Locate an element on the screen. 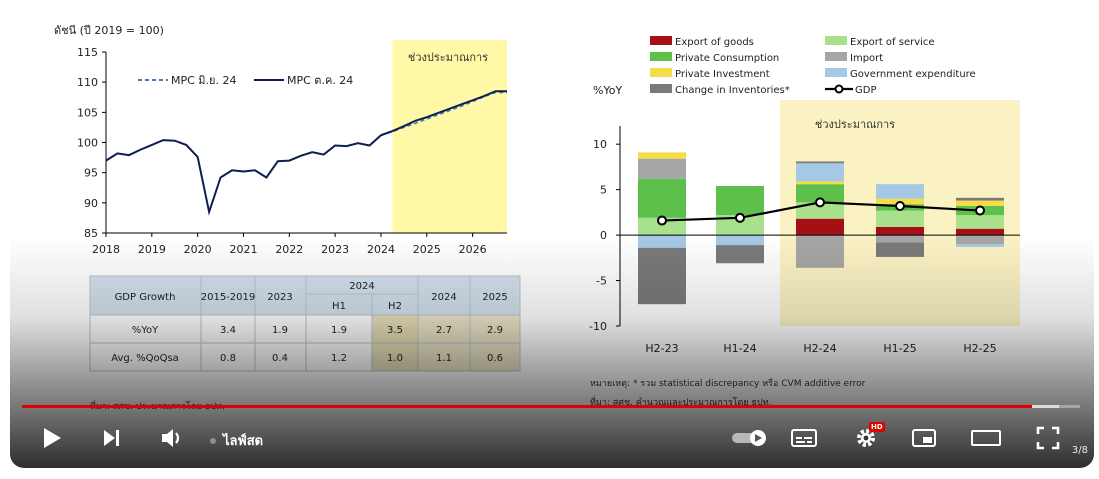 The image size is (1099, 479). next-button is located at coordinates (112, 438).